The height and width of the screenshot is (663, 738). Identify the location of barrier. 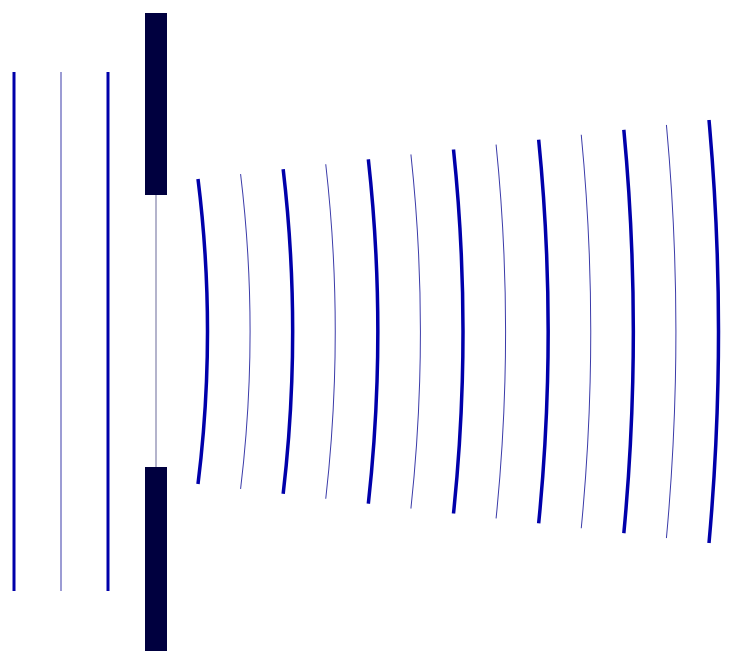
(156, 332).